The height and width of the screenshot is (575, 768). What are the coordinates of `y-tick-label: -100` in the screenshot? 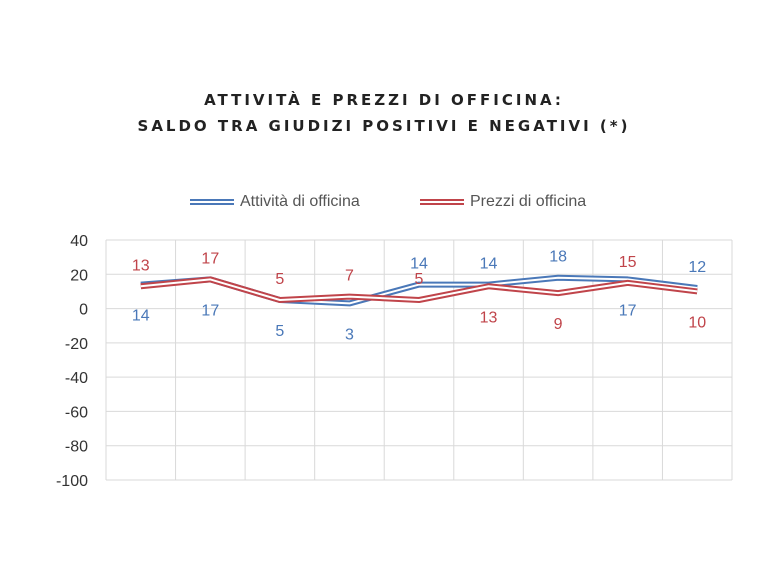 It's located at (72, 481).